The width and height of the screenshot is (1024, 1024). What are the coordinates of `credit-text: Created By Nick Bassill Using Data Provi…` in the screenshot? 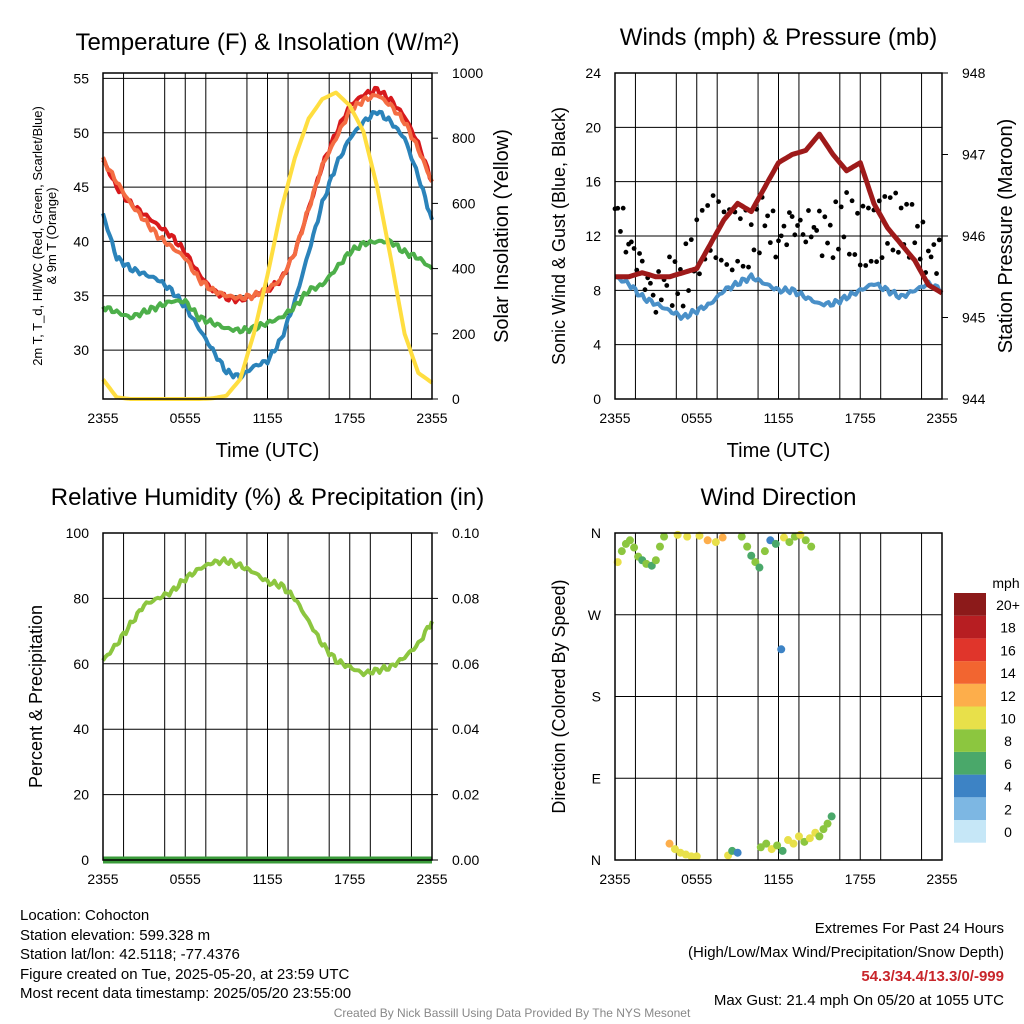 It's located at (512, 1013).